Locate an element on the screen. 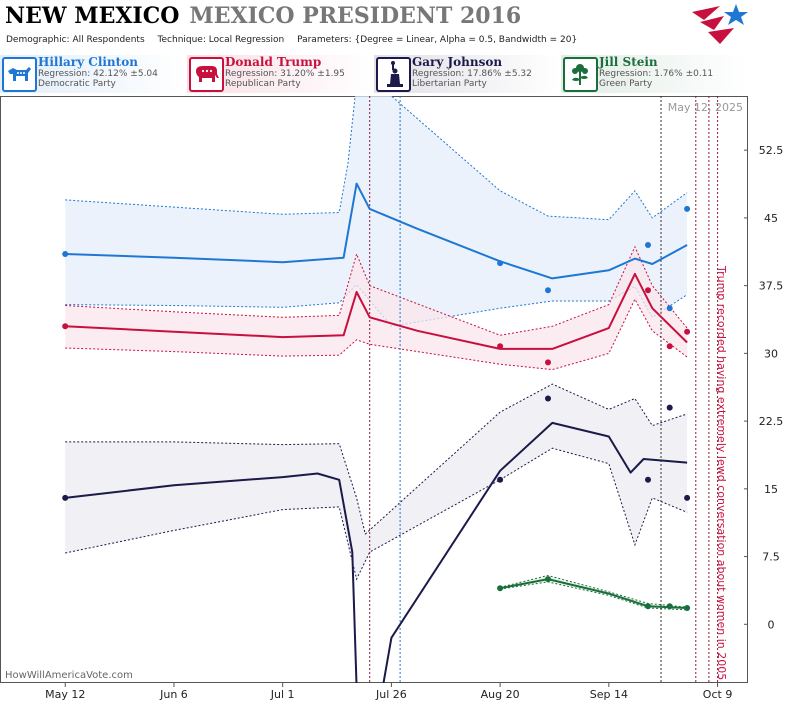 The image size is (789, 704). donald-trump-trend-line is located at coordinates (376, 311).